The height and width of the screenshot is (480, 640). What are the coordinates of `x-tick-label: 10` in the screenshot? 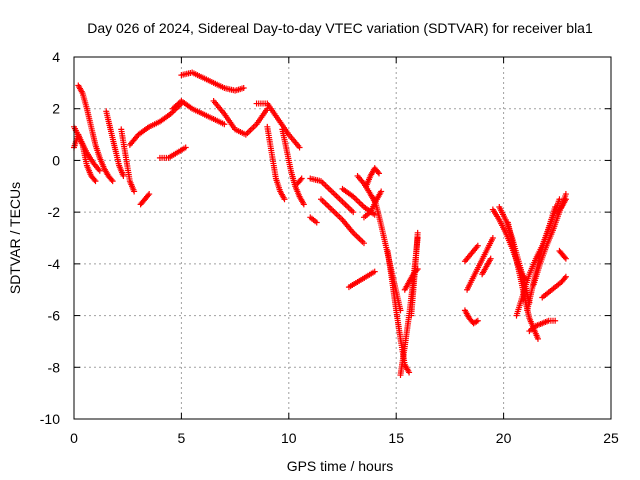 It's located at (289, 438).